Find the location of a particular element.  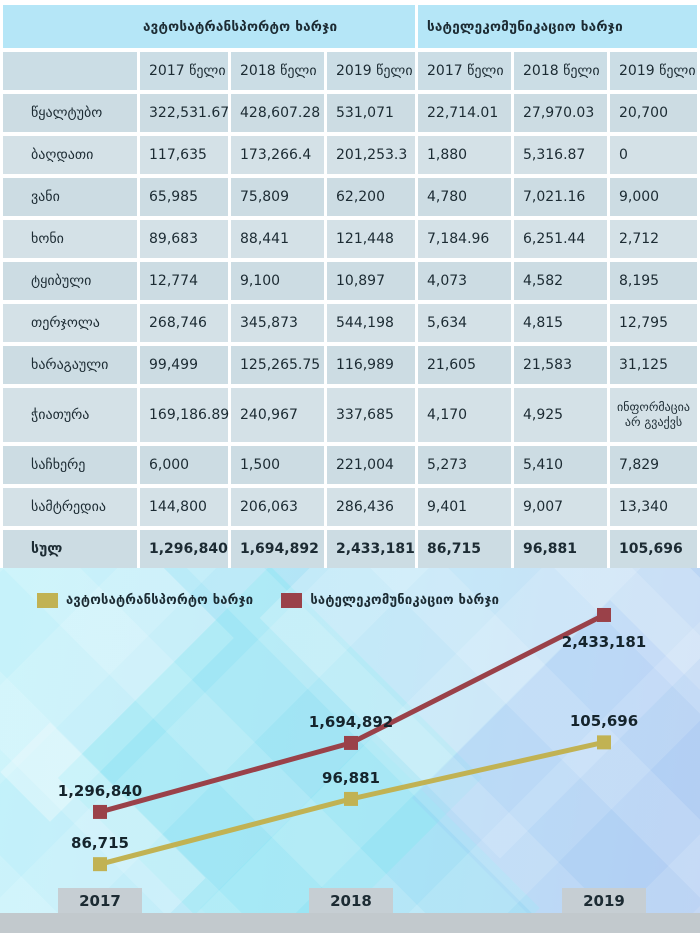

x-axis-tick-2019: 2019 is located at coordinates (604, 900).